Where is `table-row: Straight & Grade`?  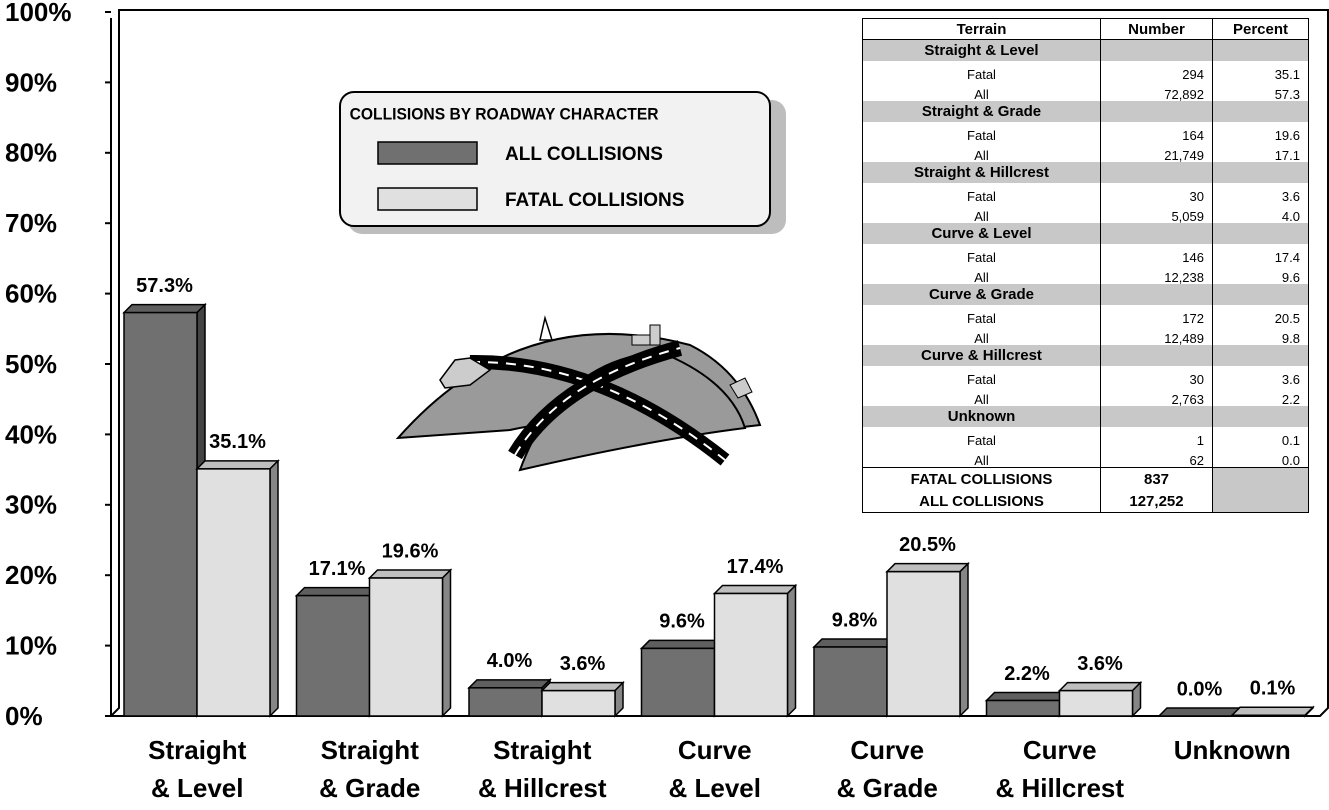
table-row: Straight & Grade is located at coordinates (1085, 111).